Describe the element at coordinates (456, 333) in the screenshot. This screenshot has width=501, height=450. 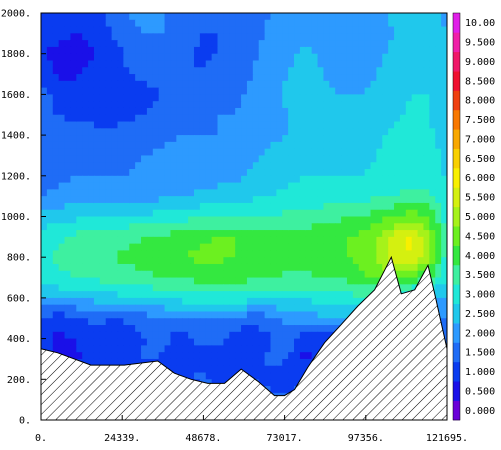
I see `colorbar-swatch` at that location.